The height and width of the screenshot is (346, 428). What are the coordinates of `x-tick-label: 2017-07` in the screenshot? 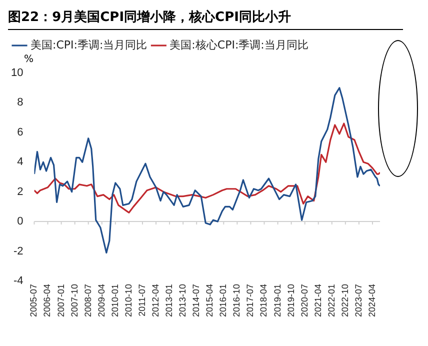 It's located at (250, 300).